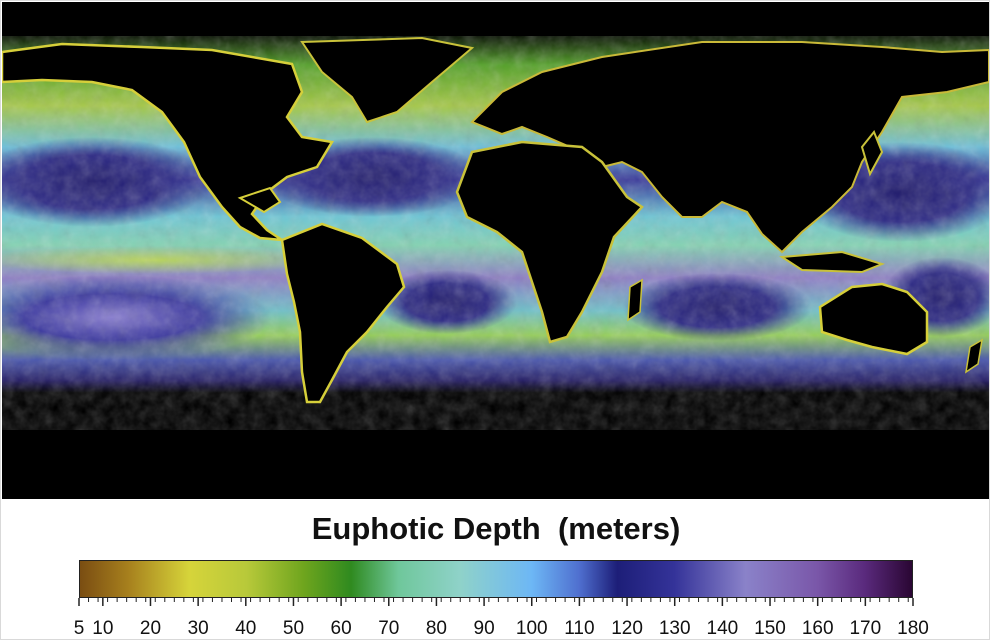  What do you see at coordinates (484, 628) in the screenshot?
I see `colorbar-tick-label: 90` at bounding box center [484, 628].